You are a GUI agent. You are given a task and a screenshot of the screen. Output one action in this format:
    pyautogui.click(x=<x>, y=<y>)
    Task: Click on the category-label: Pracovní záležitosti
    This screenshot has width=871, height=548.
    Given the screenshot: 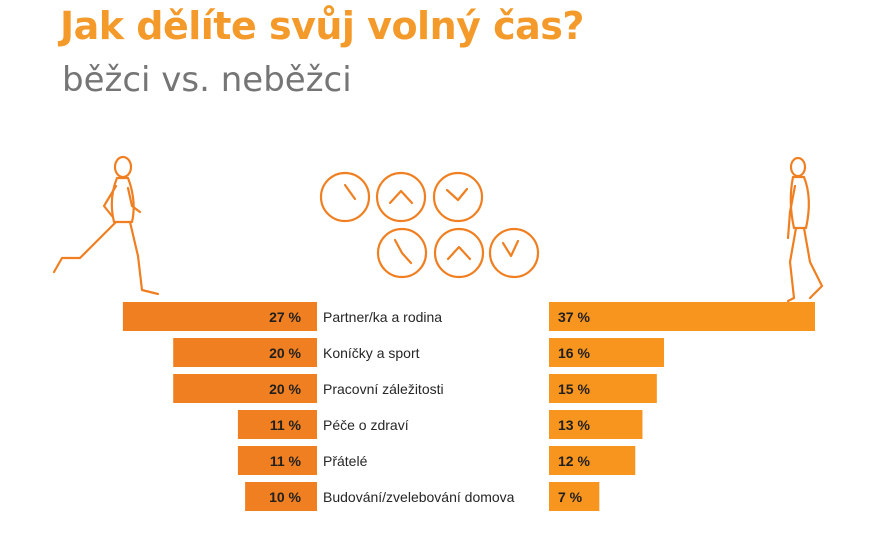 What is the action you would take?
    pyautogui.click(x=383, y=389)
    